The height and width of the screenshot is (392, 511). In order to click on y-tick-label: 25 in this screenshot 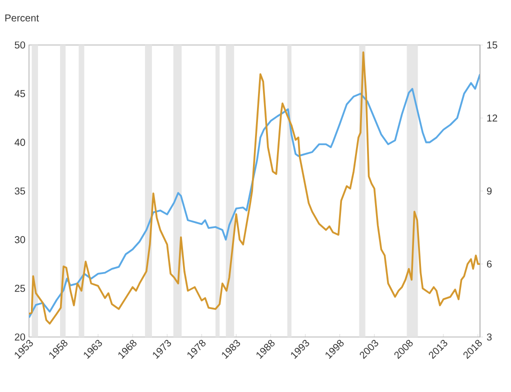, I will do `click(20, 288)`.